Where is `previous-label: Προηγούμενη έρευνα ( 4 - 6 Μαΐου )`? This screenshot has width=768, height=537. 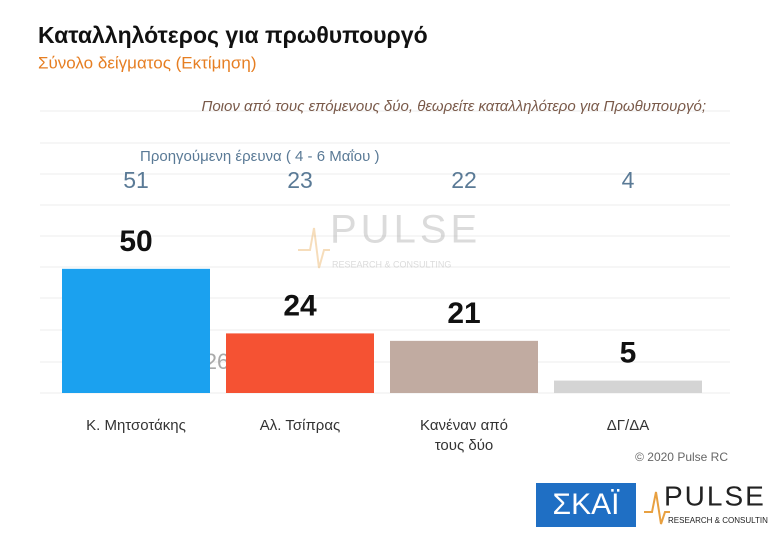
previous-label: Προηγούμενη έρευνα ( 4 - 6 Μαΐου ) is located at coordinates (259, 156).